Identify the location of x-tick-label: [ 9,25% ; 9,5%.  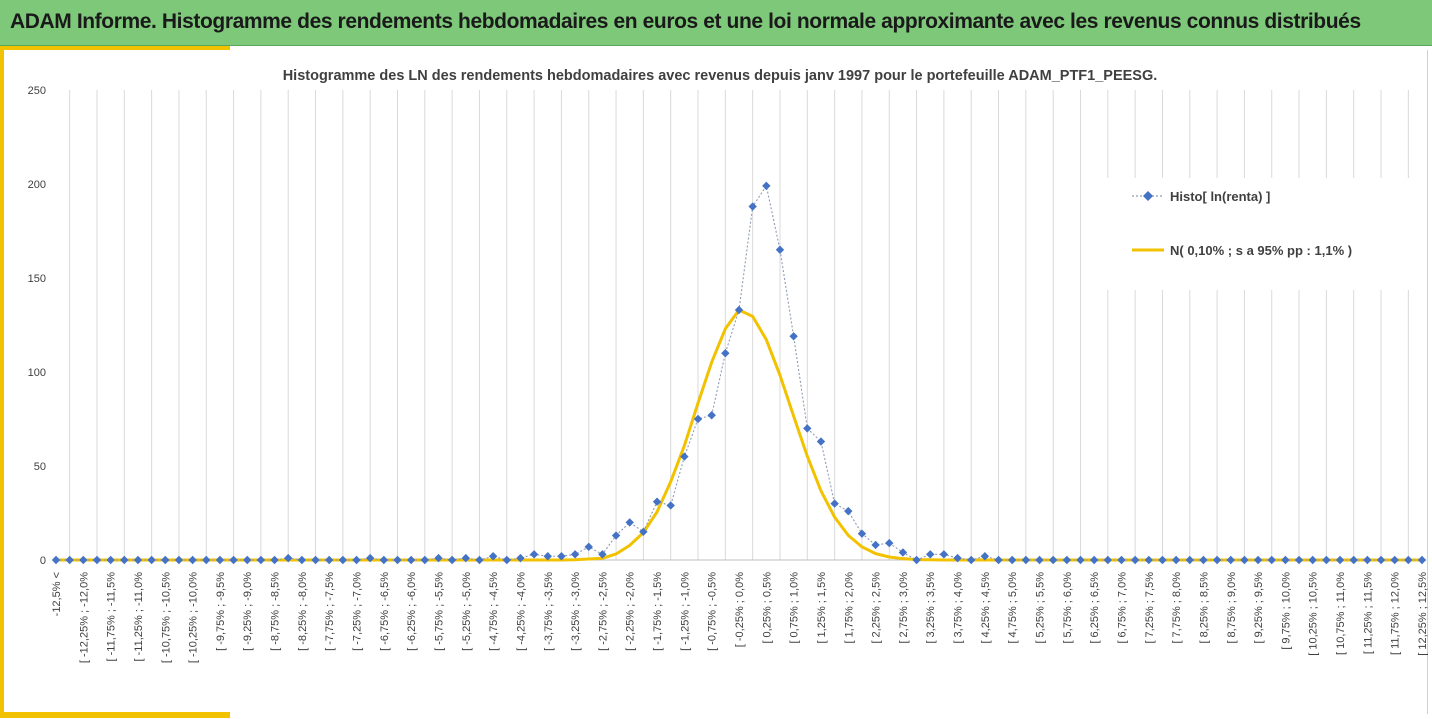
(1259, 608).